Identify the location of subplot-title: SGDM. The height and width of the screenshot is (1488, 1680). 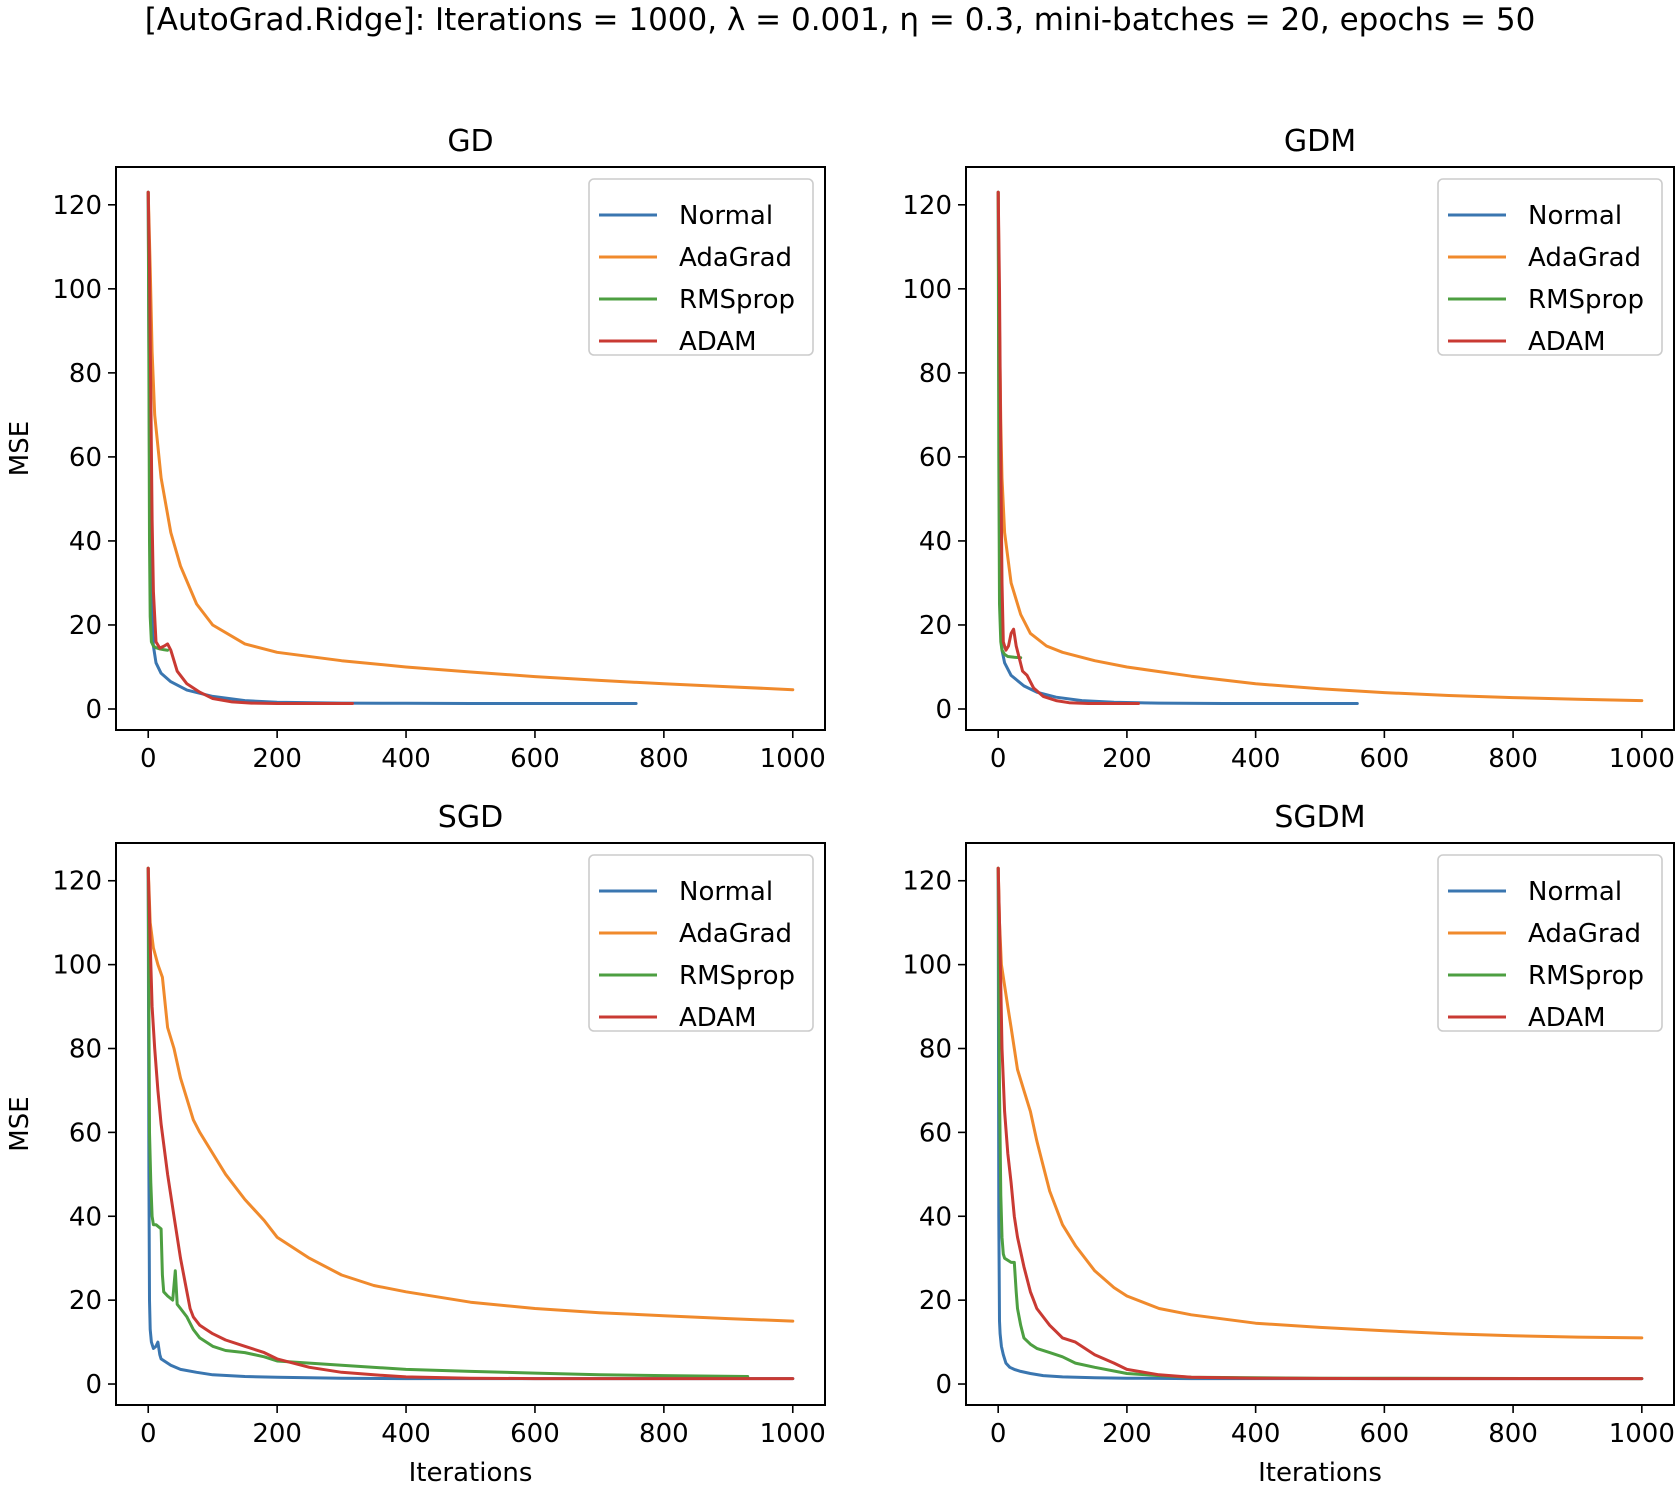
(1319, 817).